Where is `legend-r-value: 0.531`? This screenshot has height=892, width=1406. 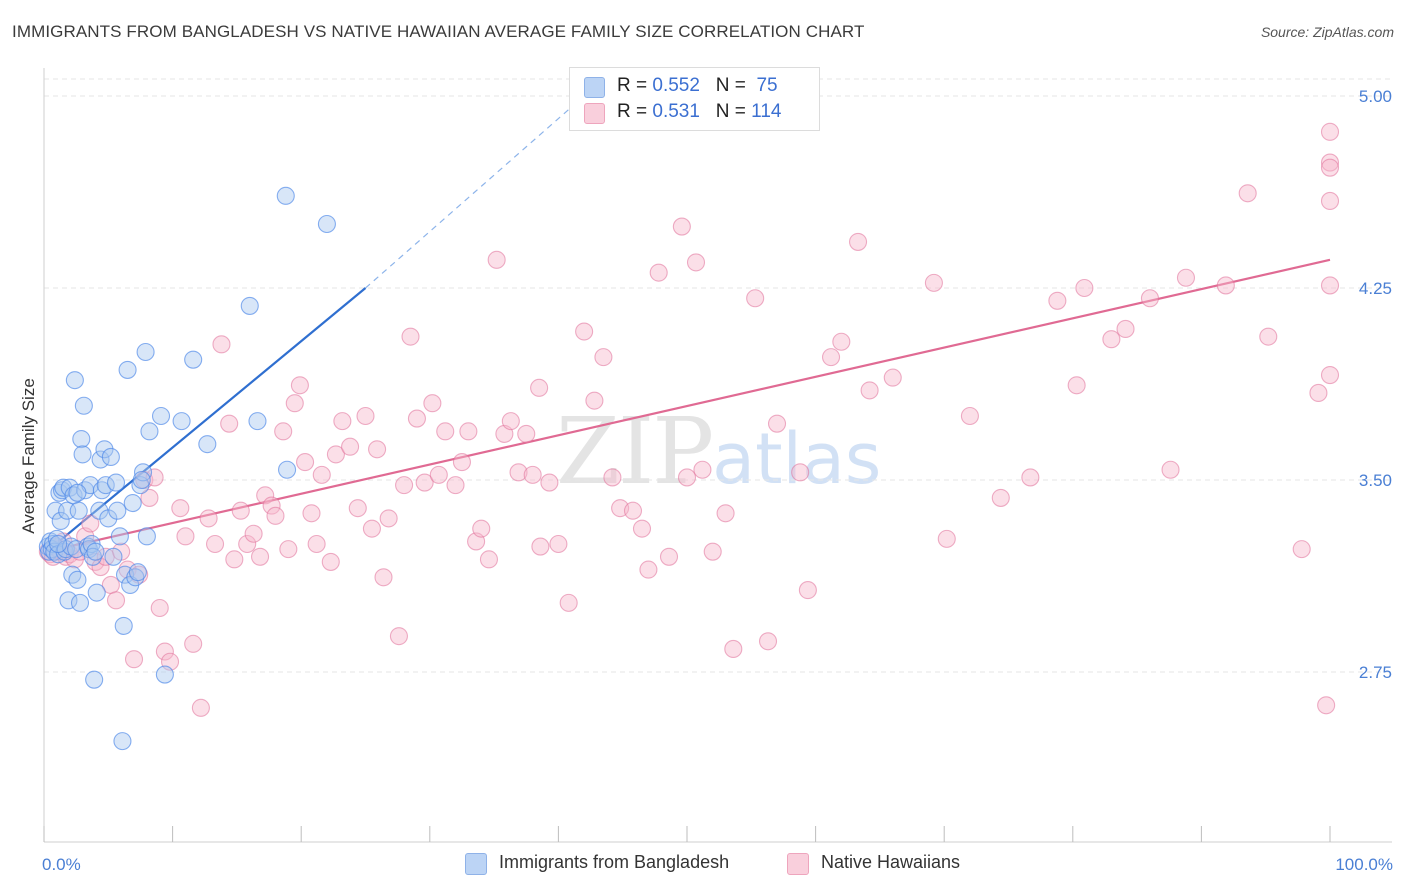 legend-r-value: 0.531 is located at coordinates (676, 111).